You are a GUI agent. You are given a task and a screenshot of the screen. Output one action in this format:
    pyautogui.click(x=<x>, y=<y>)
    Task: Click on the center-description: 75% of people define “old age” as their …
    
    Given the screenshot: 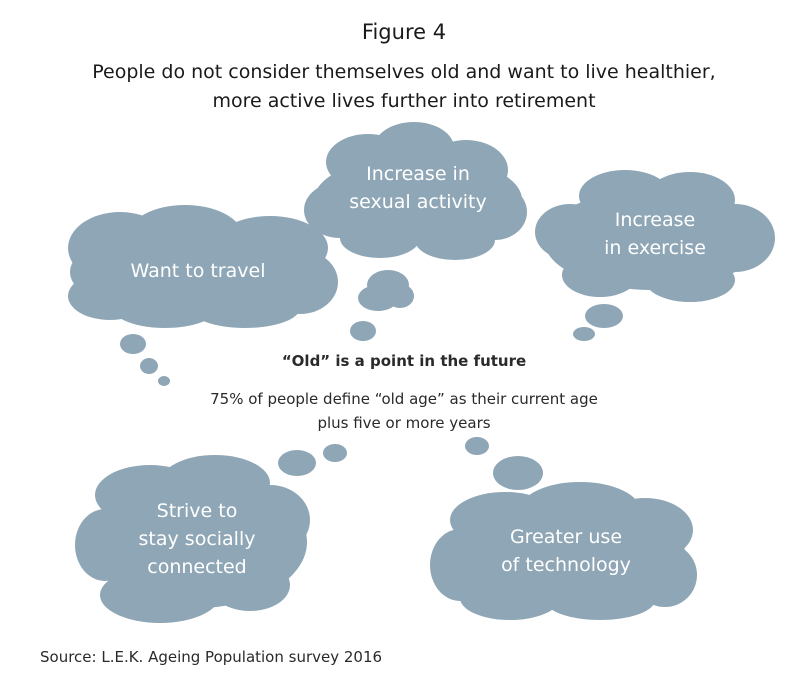 What is the action you would take?
    pyautogui.click(x=404, y=411)
    